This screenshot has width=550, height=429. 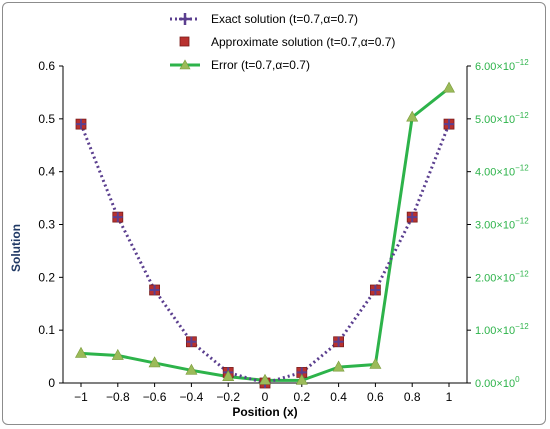 I want to click on y-axis-title: Solution, so click(x=16, y=248).